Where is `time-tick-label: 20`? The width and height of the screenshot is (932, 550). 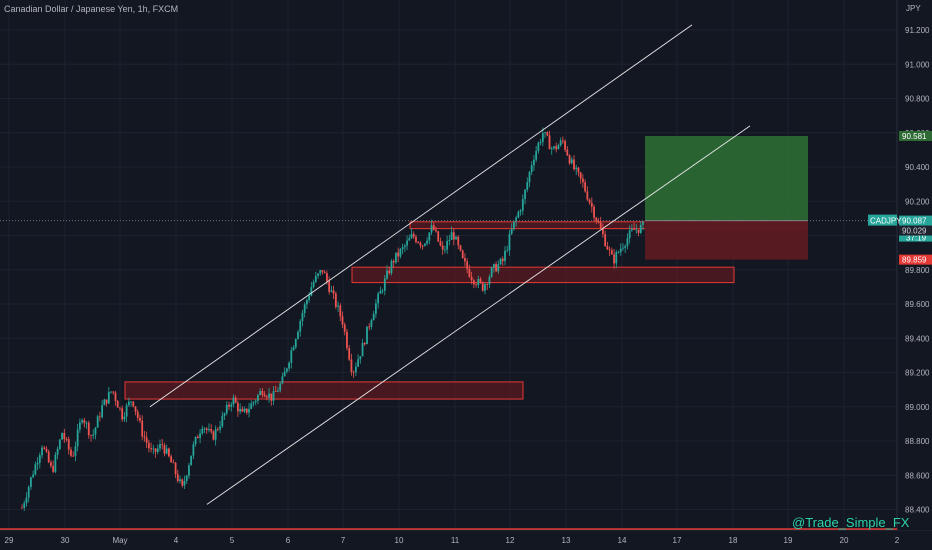 time-tick-label: 20 is located at coordinates (844, 540).